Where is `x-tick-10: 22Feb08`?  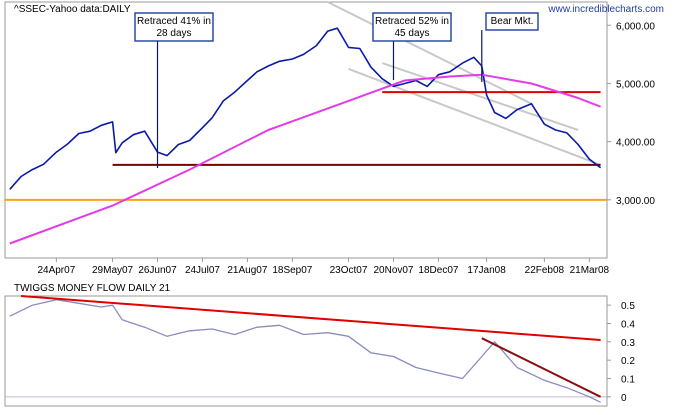
x-tick-10: 22Feb08 is located at coordinates (545, 270).